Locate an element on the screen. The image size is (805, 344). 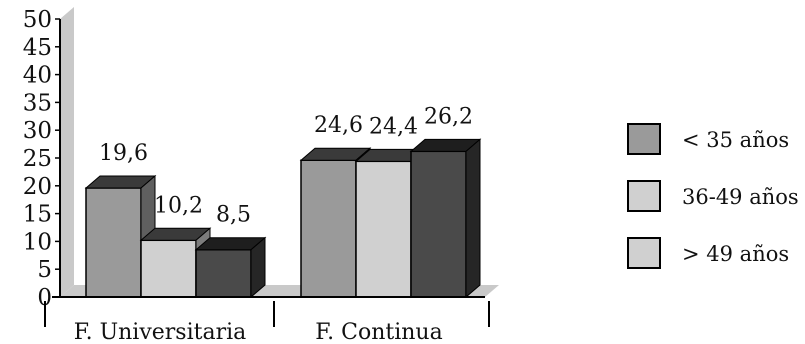
y-tick-label: 30 is located at coordinates (37, 131).